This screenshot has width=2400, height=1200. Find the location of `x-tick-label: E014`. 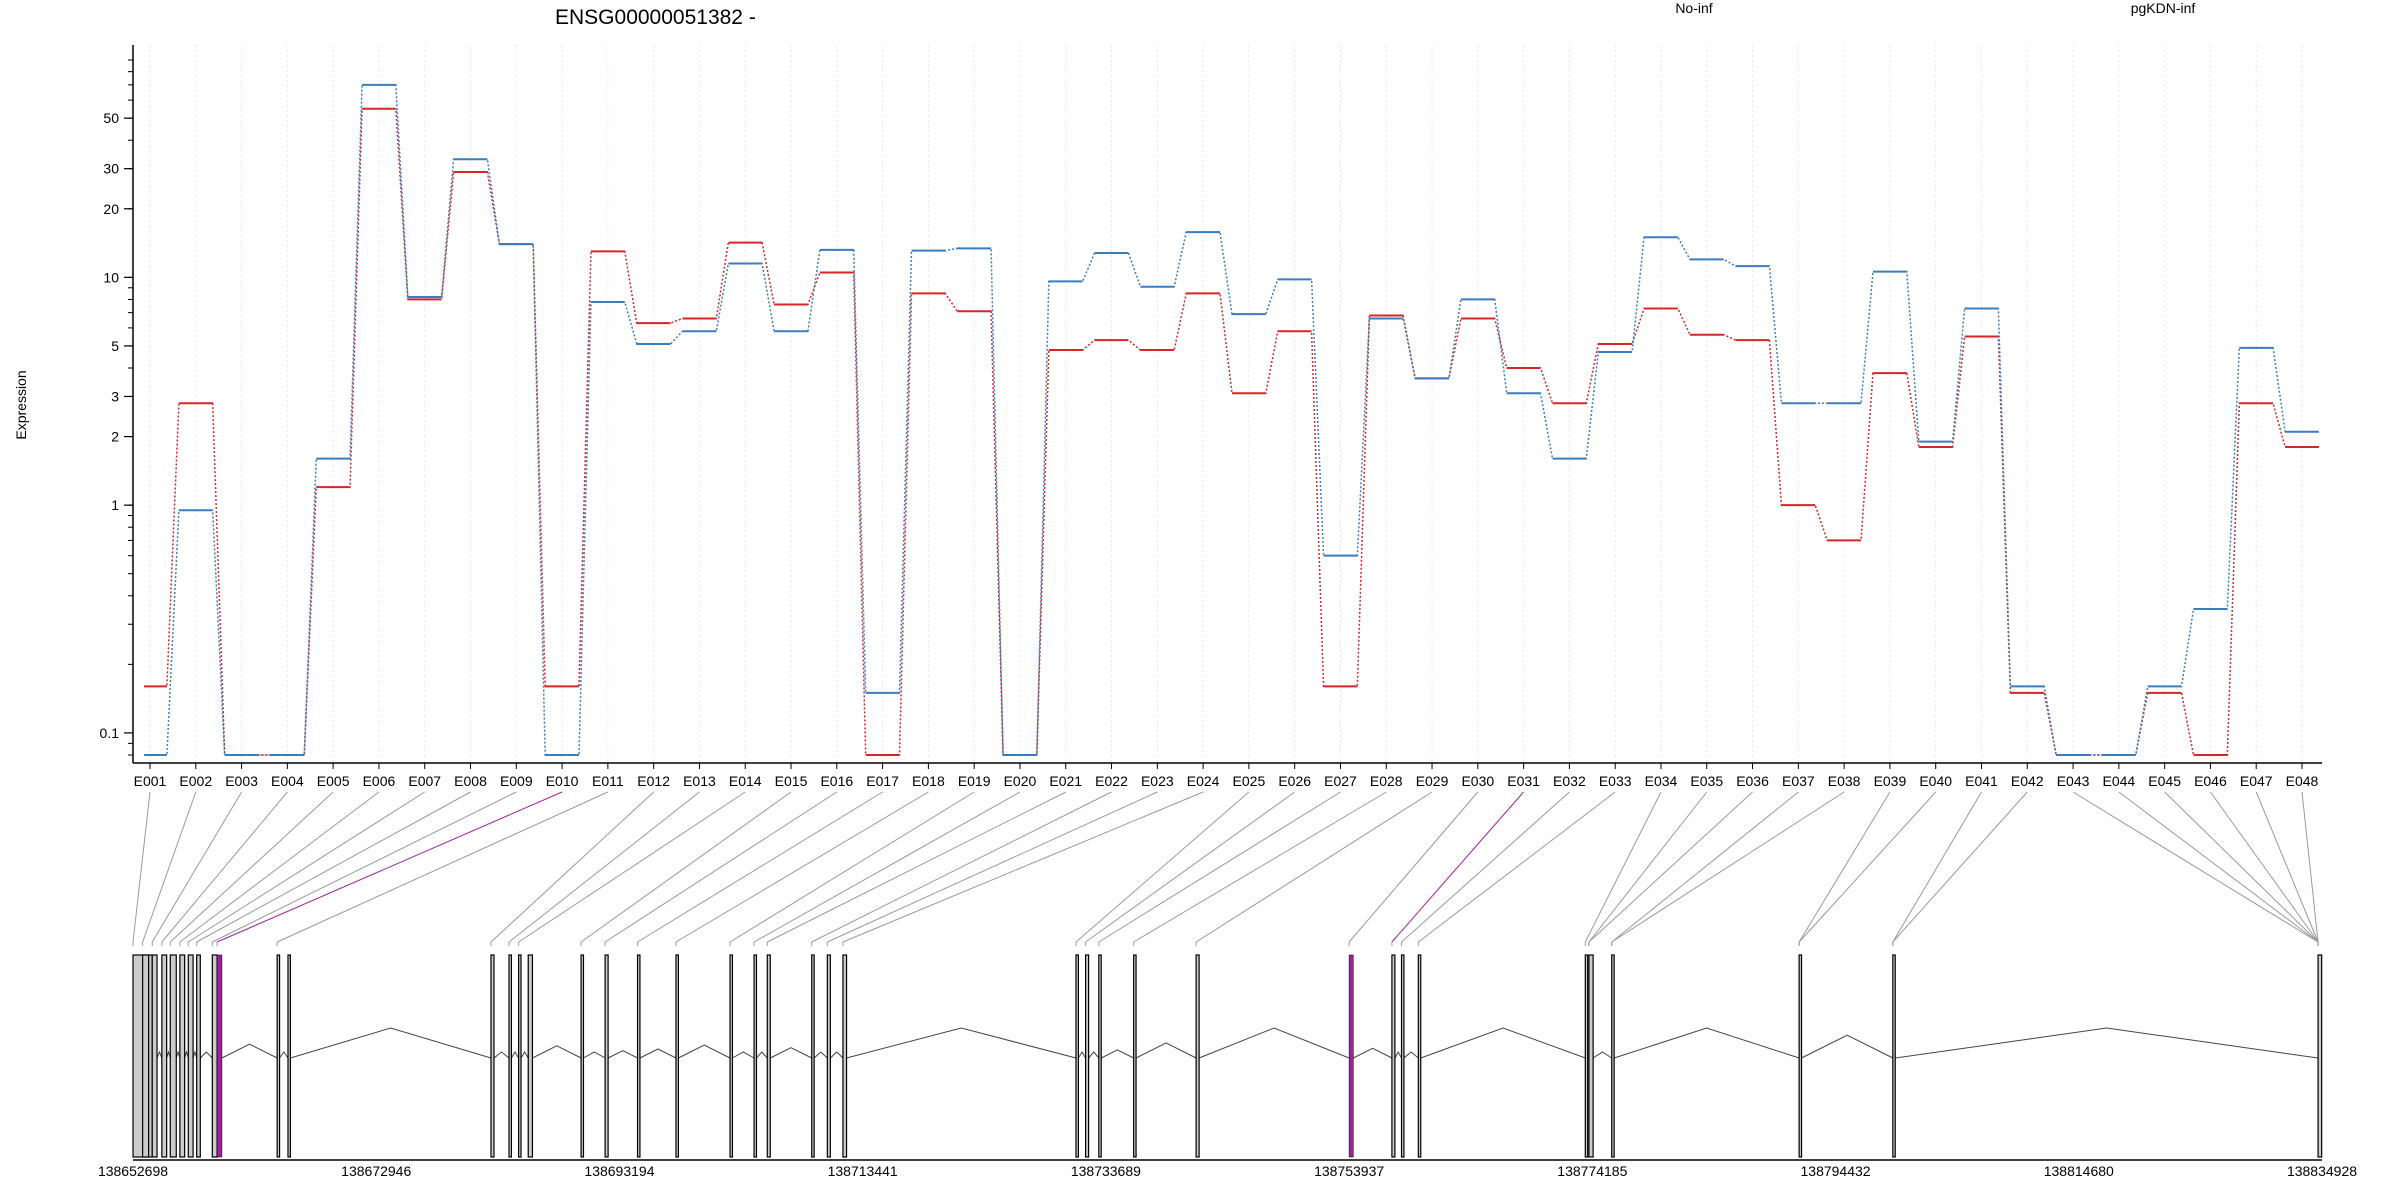

x-tick-label: E014 is located at coordinates (745, 781).